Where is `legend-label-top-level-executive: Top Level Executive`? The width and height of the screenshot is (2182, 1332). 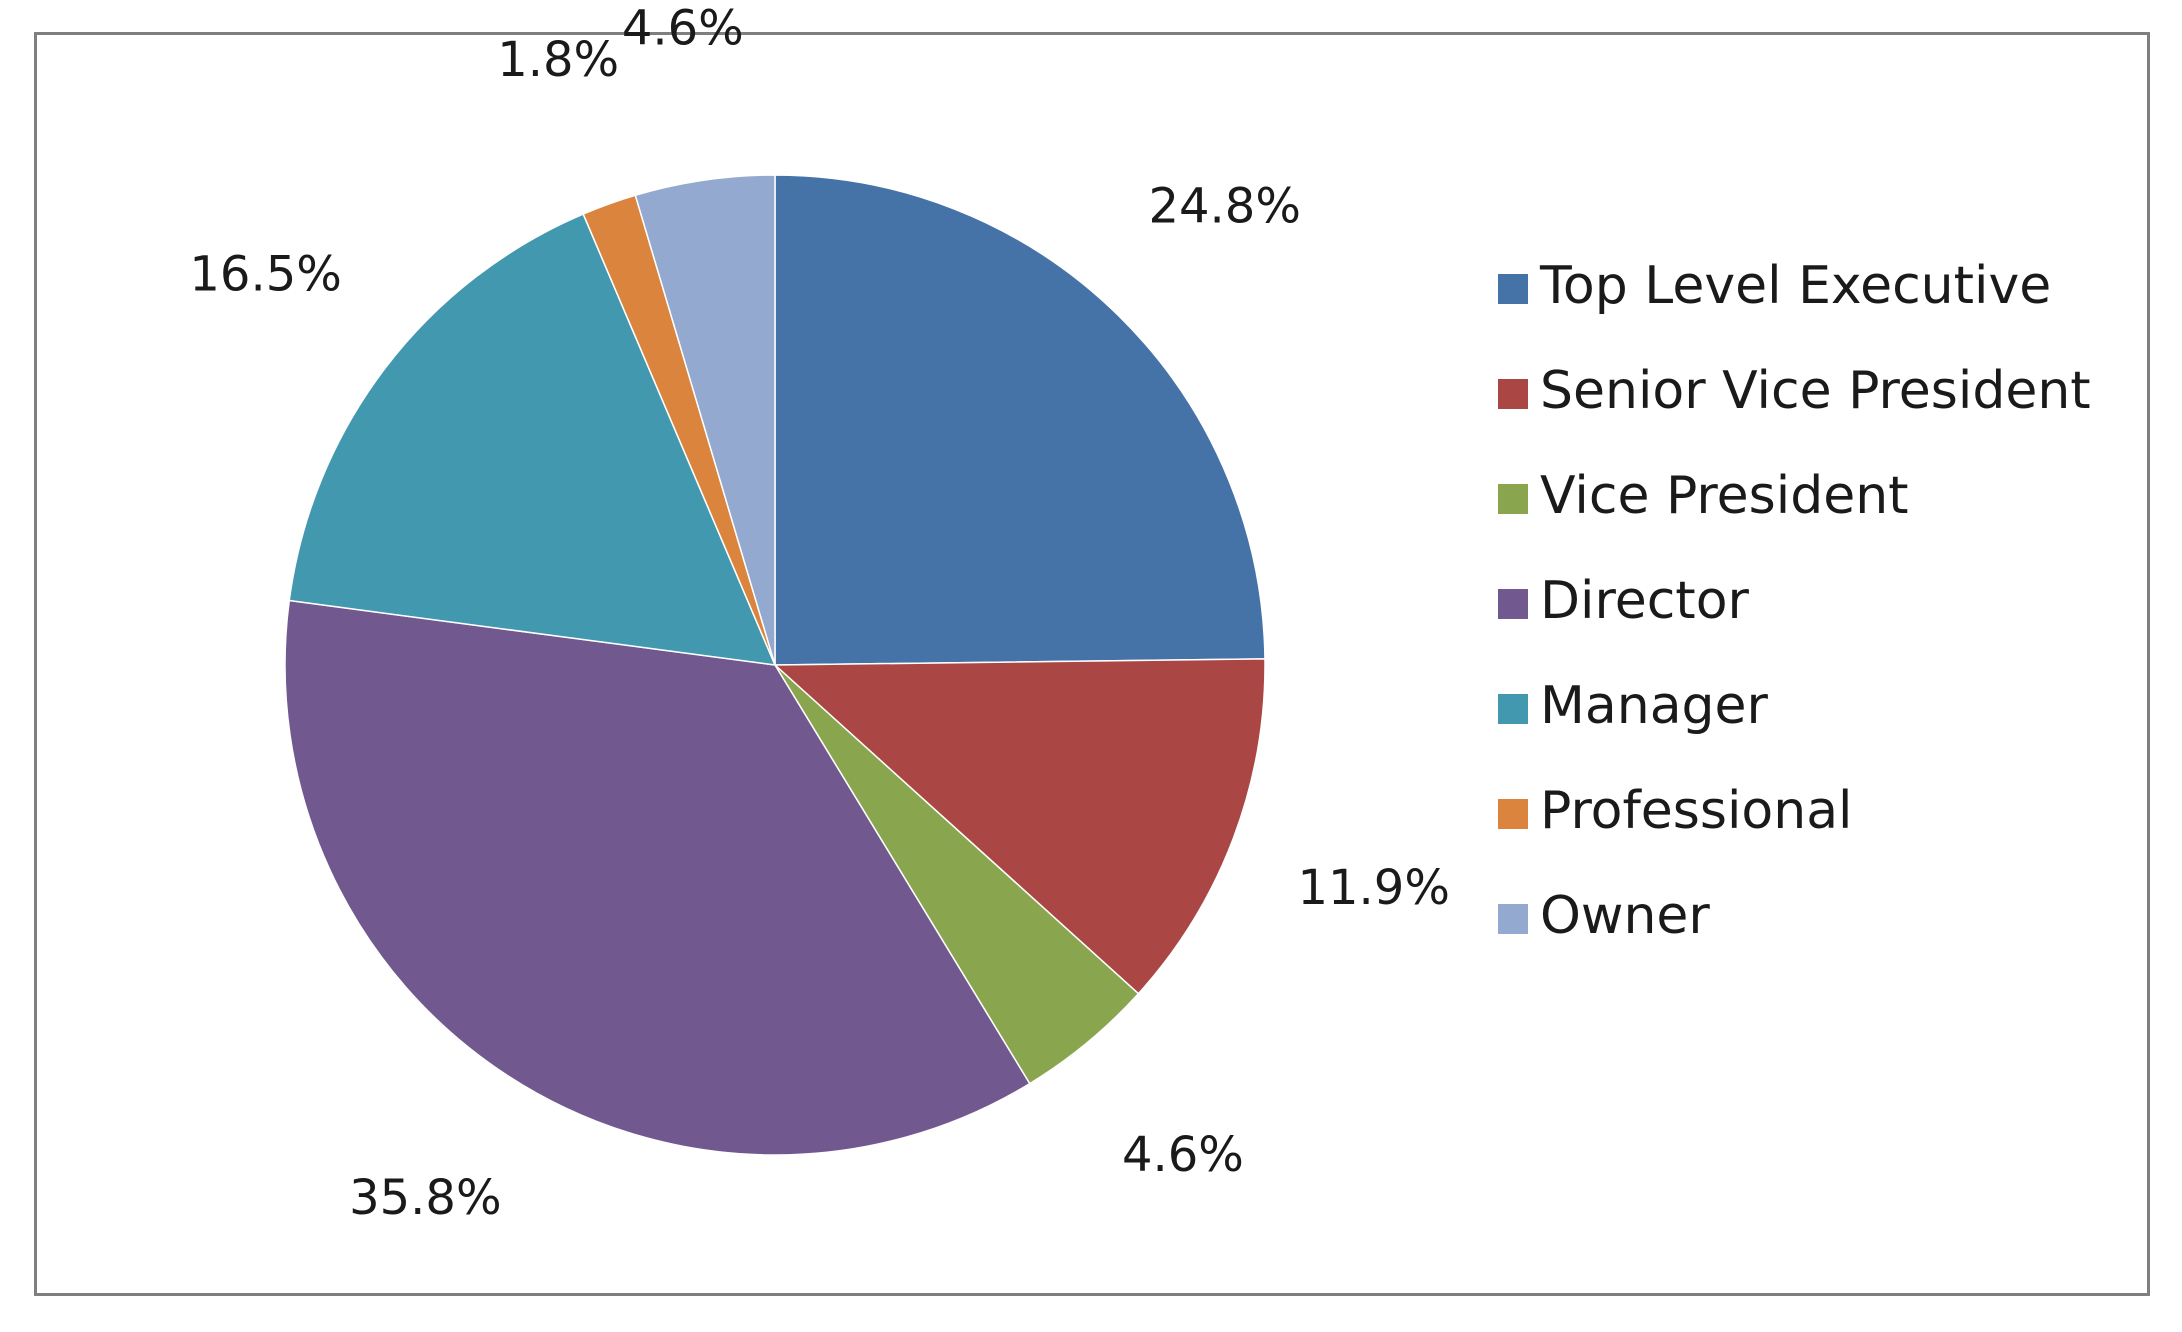
legend-label-top-level-executive: Top Level Executive is located at coordinates (1795, 286).